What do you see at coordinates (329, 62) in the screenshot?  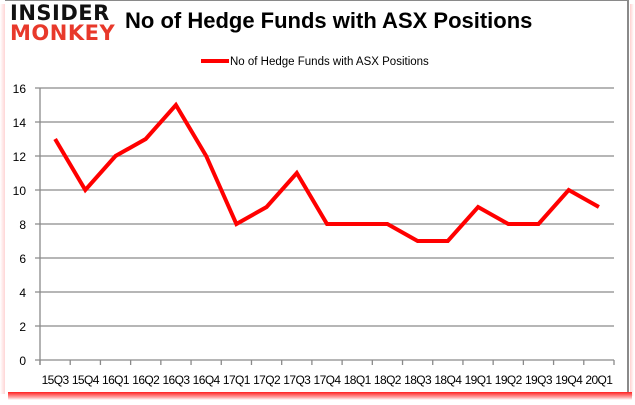 I see `legend-label: No of Hedge Funds with ASX Positions` at bounding box center [329, 62].